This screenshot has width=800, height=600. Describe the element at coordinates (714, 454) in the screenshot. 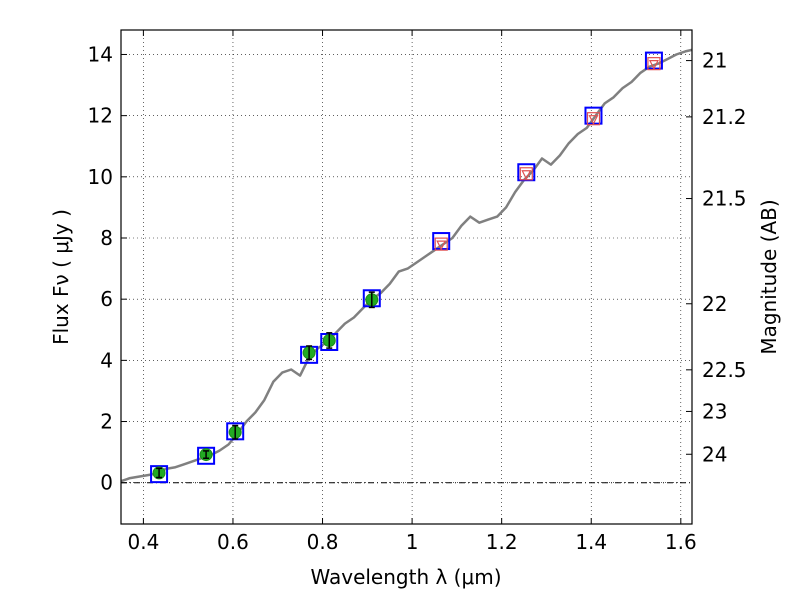

I see `y2-tick-label: 24` at that location.